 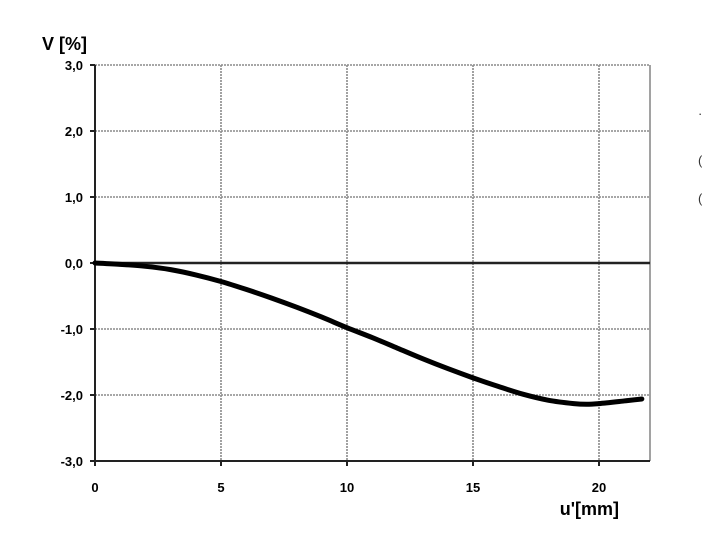 I want to click on x-tick-label-15: 15, so click(x=473, y=487).